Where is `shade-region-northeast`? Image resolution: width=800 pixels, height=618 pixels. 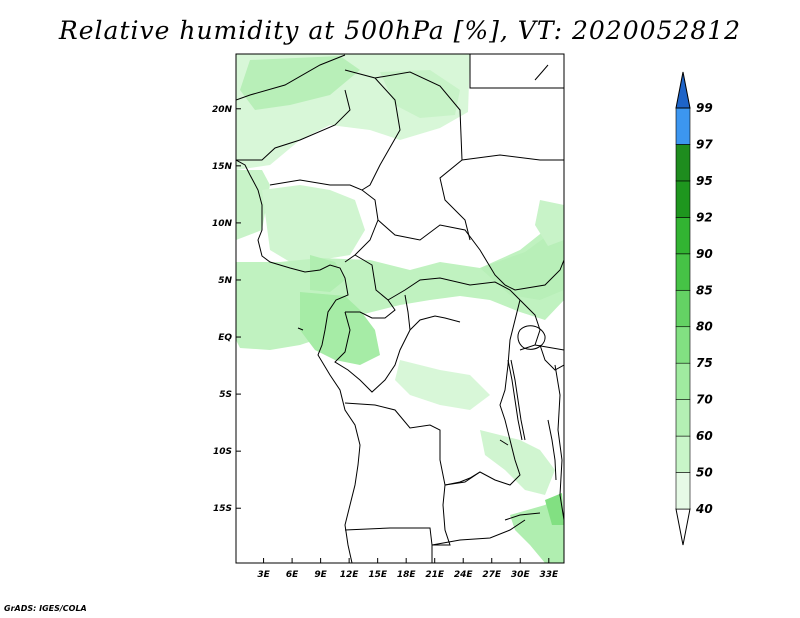
shade-region-northeast is located at coordinates (420, 94).